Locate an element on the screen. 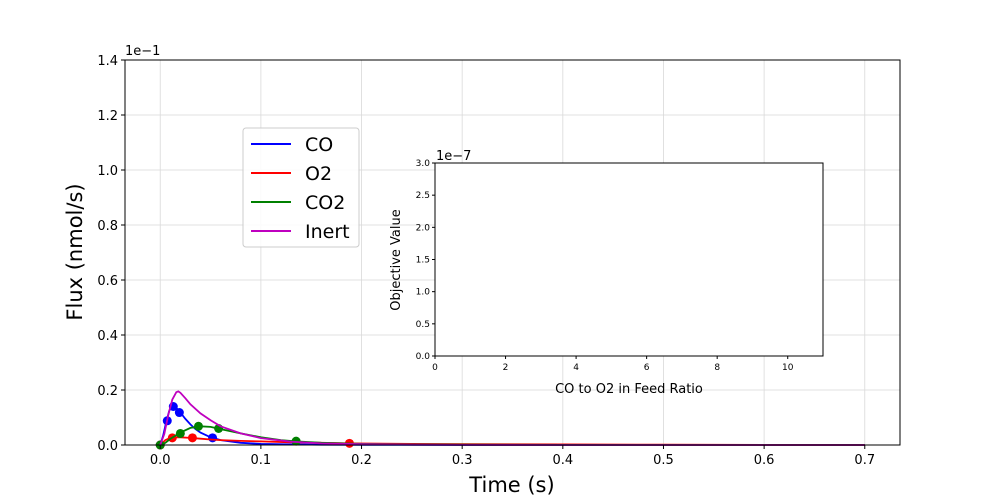 The width and height of the screenshot is (1000, 504). x-tick-label: 0.3 is located at coordinates (462, 460).